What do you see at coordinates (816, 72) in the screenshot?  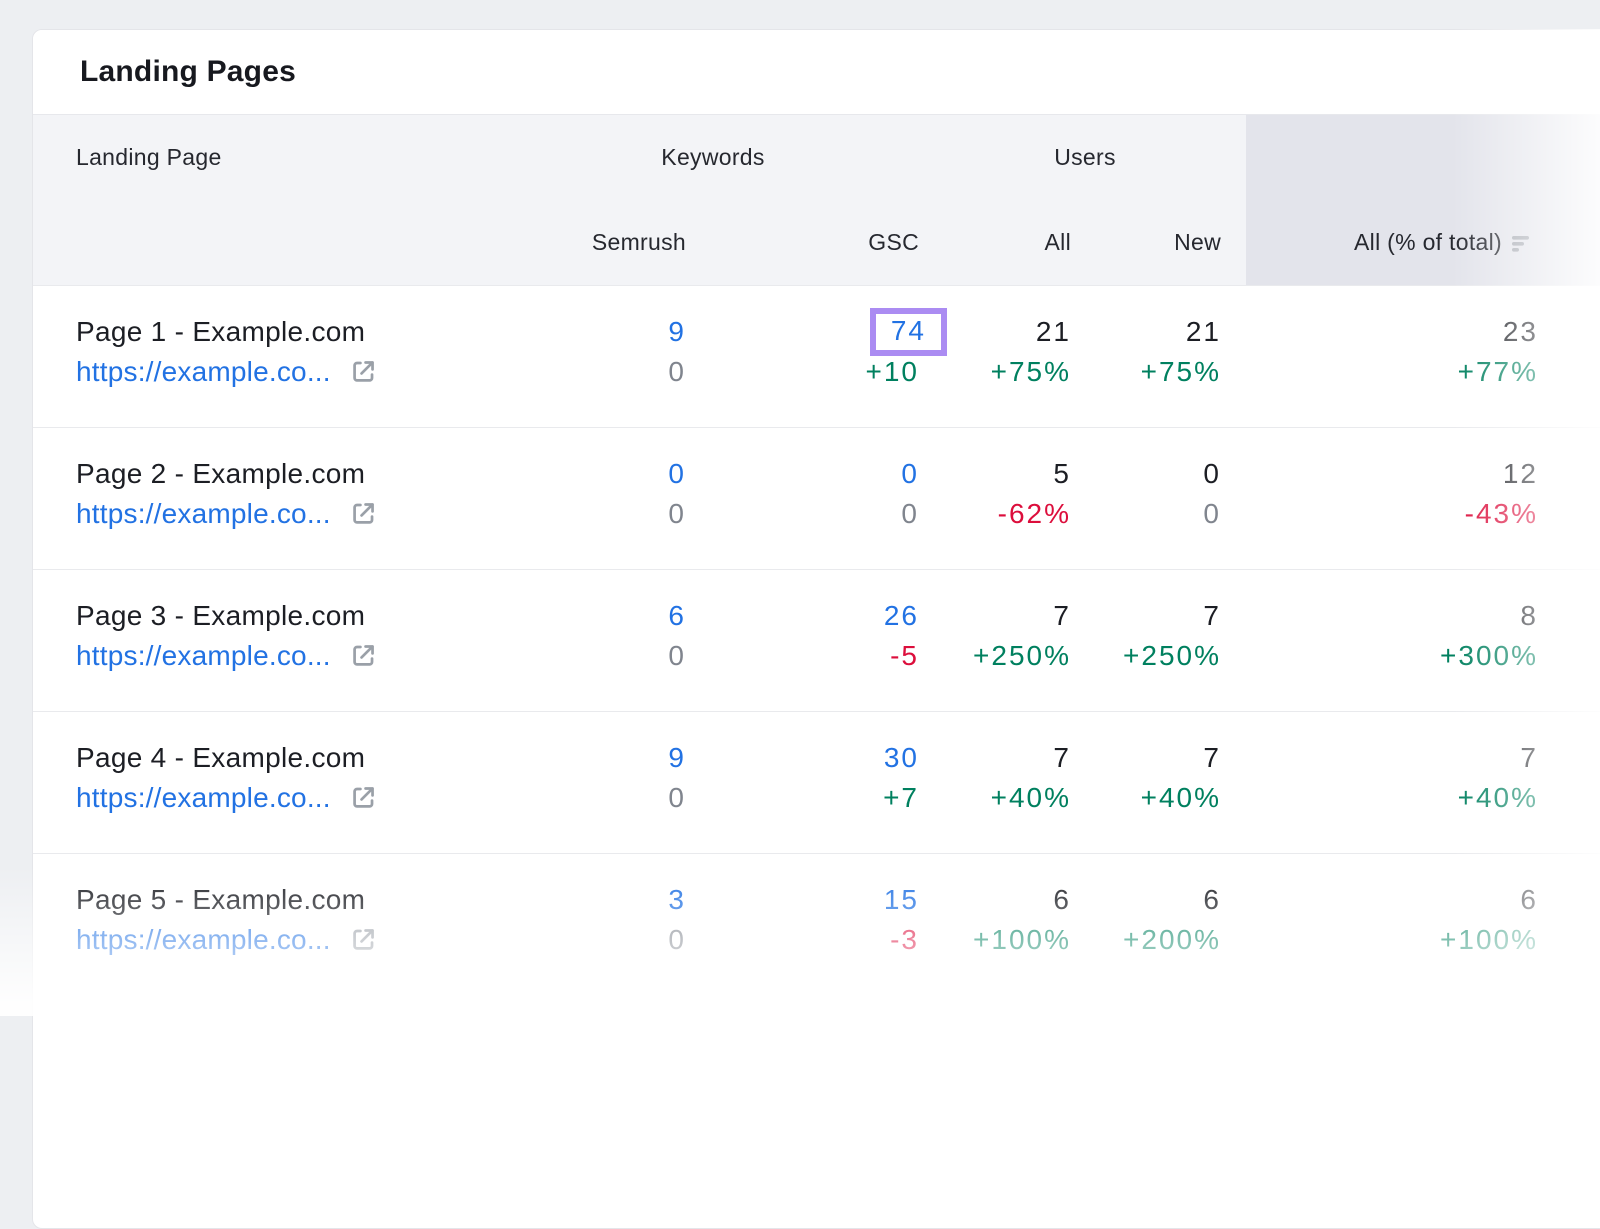 I see `page-title: Landing Pages` at bounding box center [816, 72].